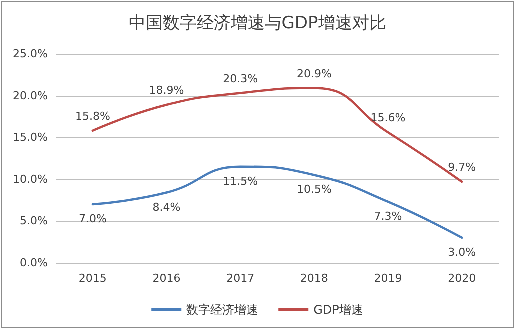 Image resolution: width=515 pixels, height=329 pixels. Describe the element at coordinates (314, 189) in the screenshot. I see `data-label: 10.5%` at that location.